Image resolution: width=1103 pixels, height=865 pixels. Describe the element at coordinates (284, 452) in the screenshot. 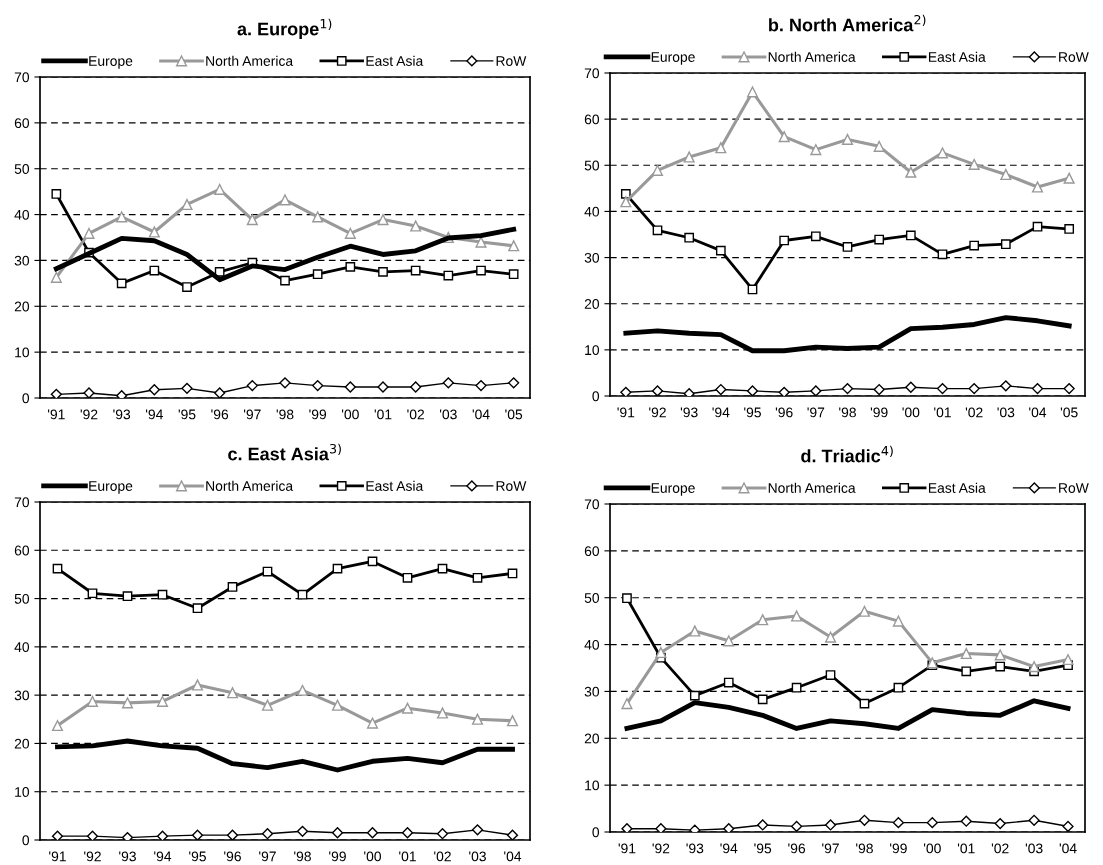

I see `chart-title: c. East Asia$^{3)}$` at that location.